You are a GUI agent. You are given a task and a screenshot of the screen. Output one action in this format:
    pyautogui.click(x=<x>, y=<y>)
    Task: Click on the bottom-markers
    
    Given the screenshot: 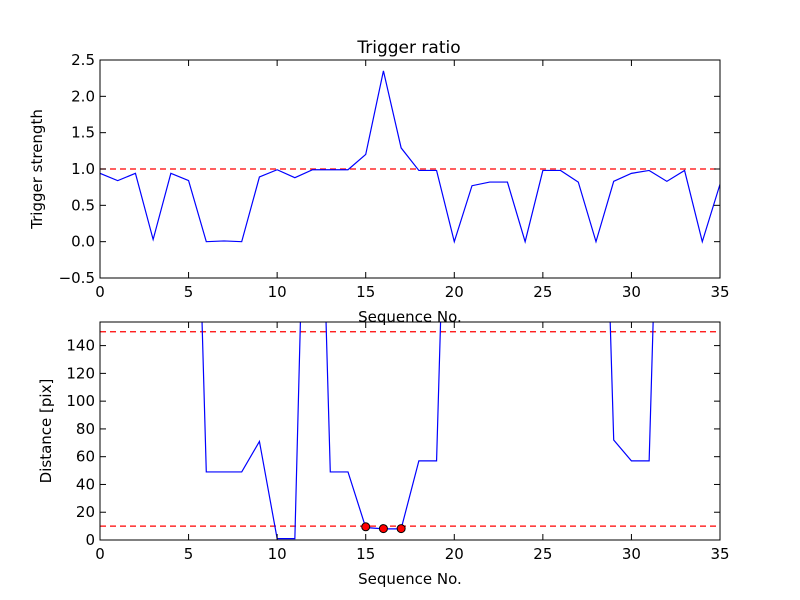 What is the action you would take?
    pyautogui.click(x=383, y=528)
    